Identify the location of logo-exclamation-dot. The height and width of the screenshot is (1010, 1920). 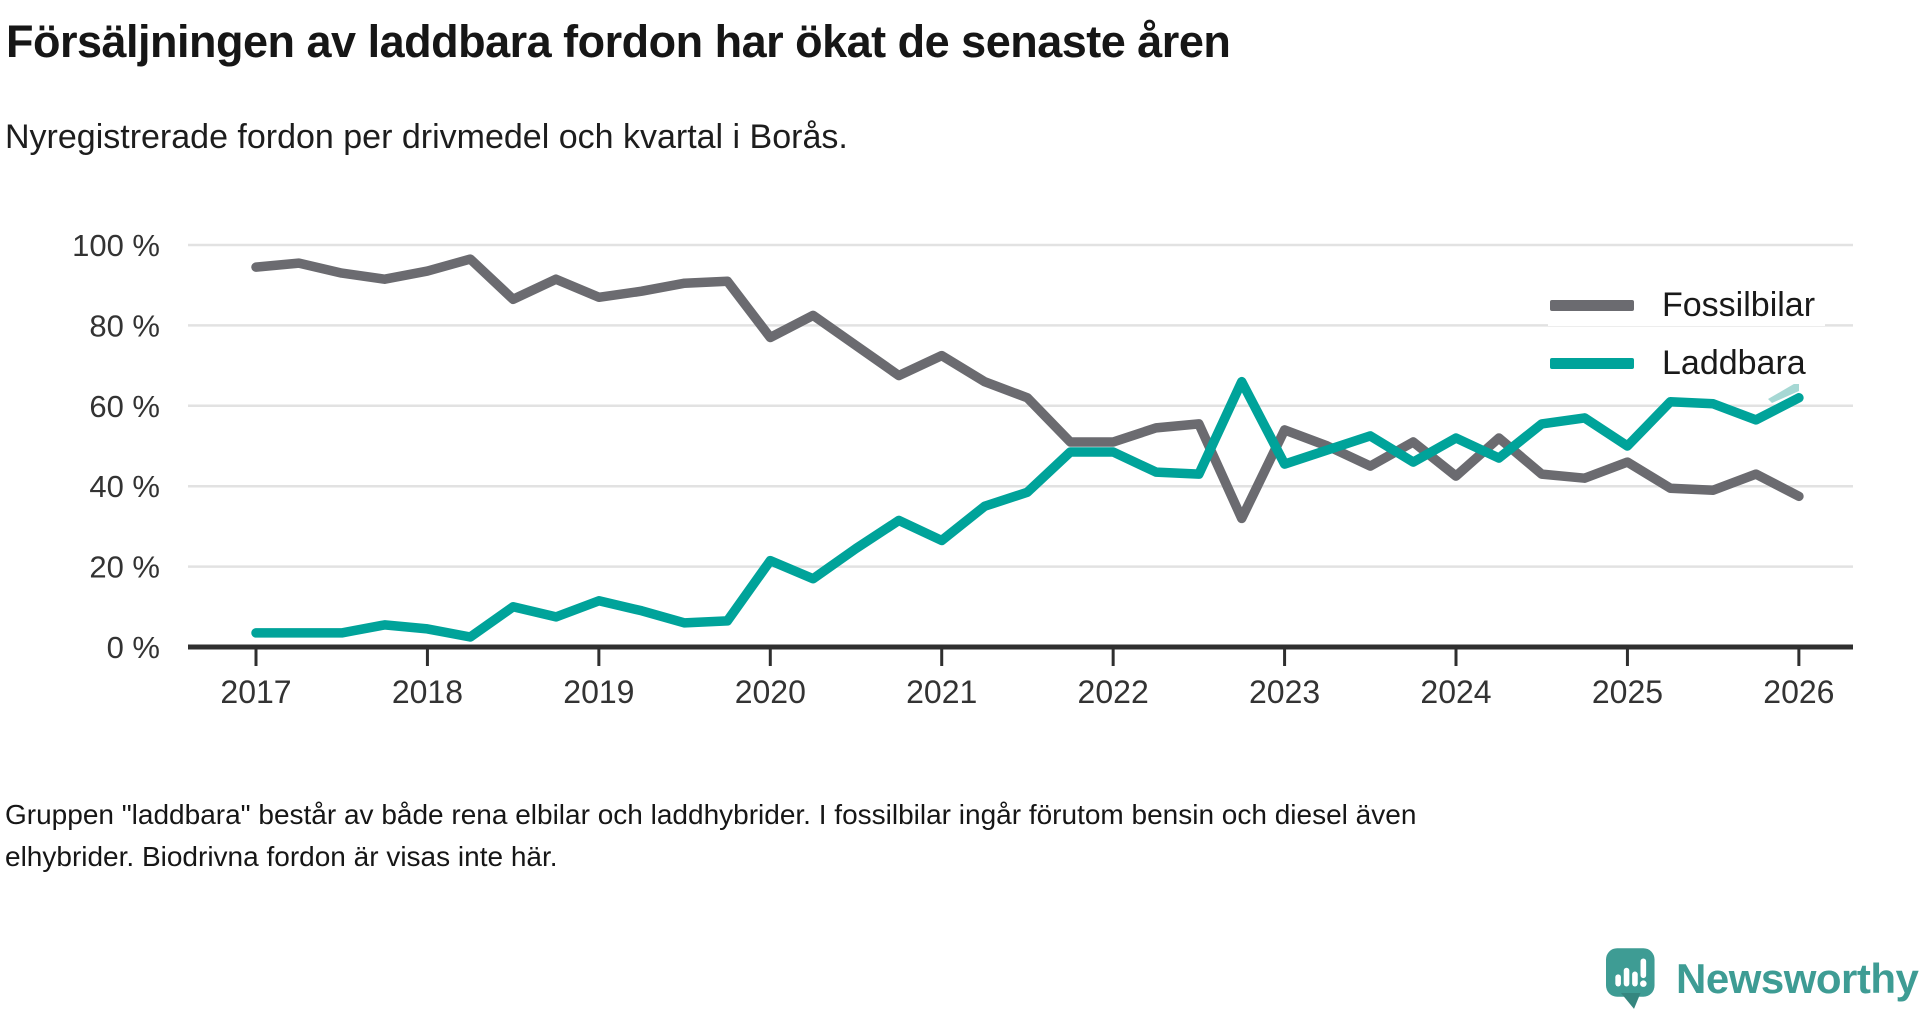
(1643, 983).